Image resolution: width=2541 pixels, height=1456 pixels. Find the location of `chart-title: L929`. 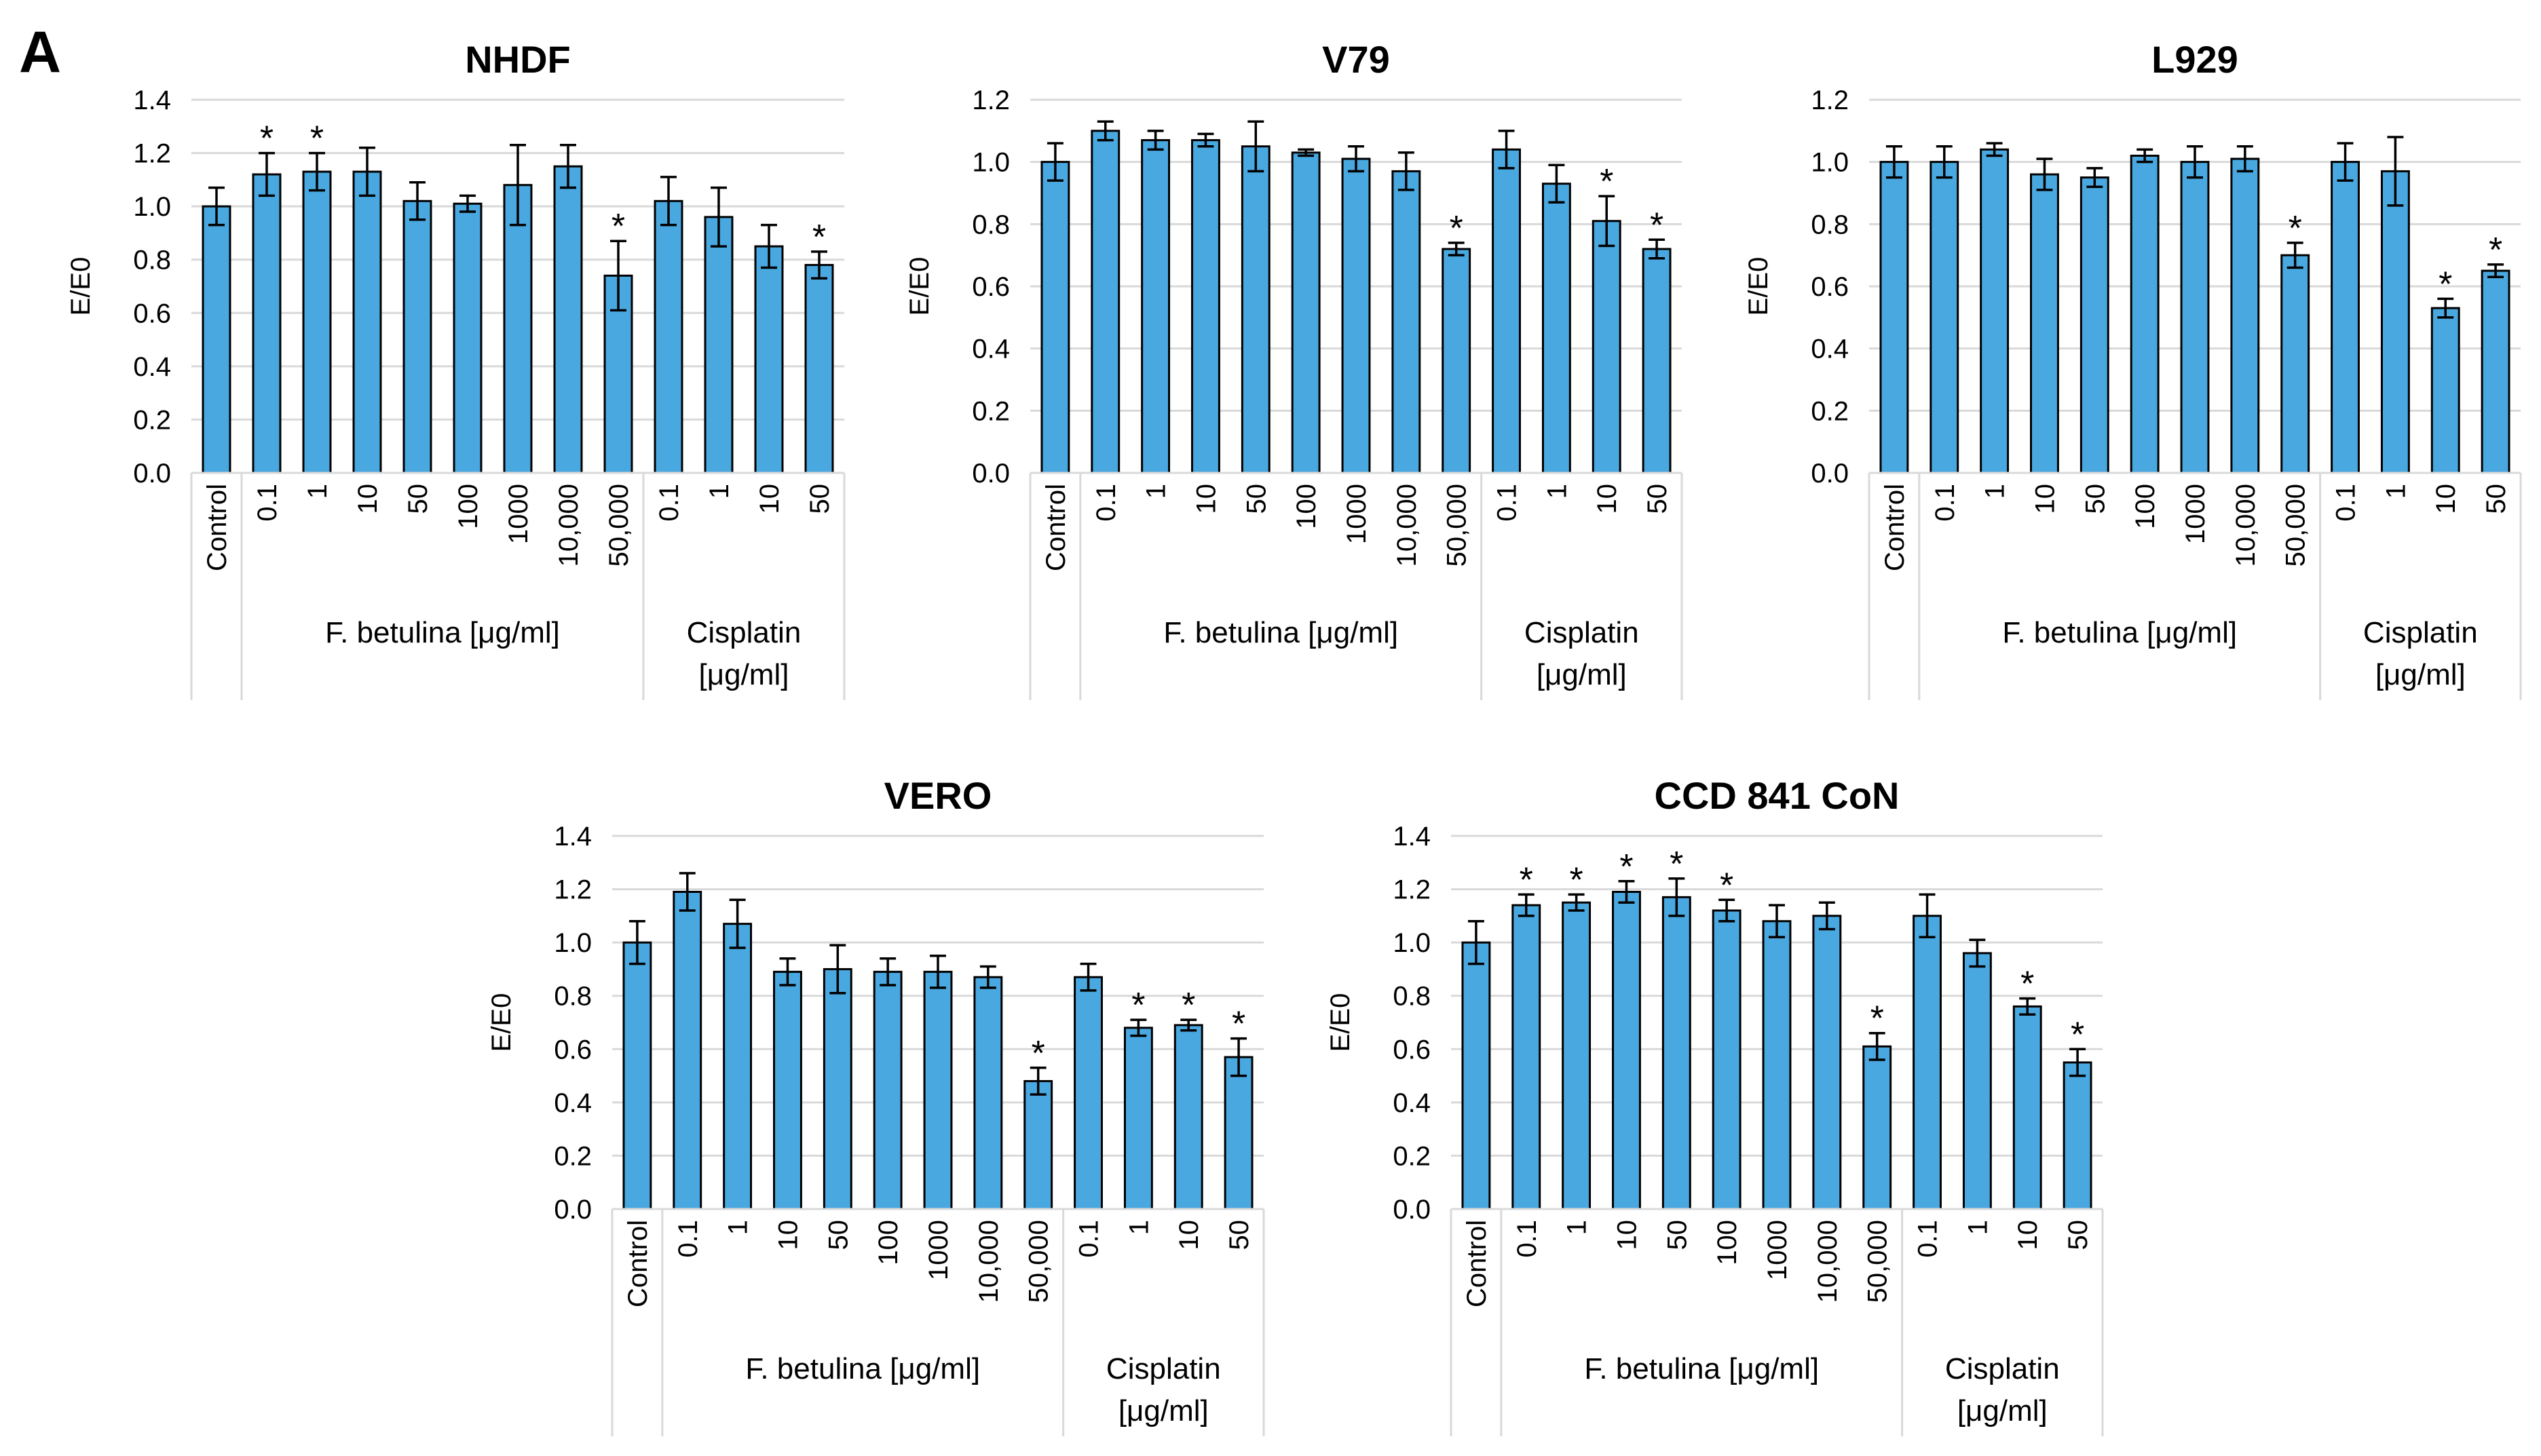

chart-title: L929 is located at coordinates (2194, 59).